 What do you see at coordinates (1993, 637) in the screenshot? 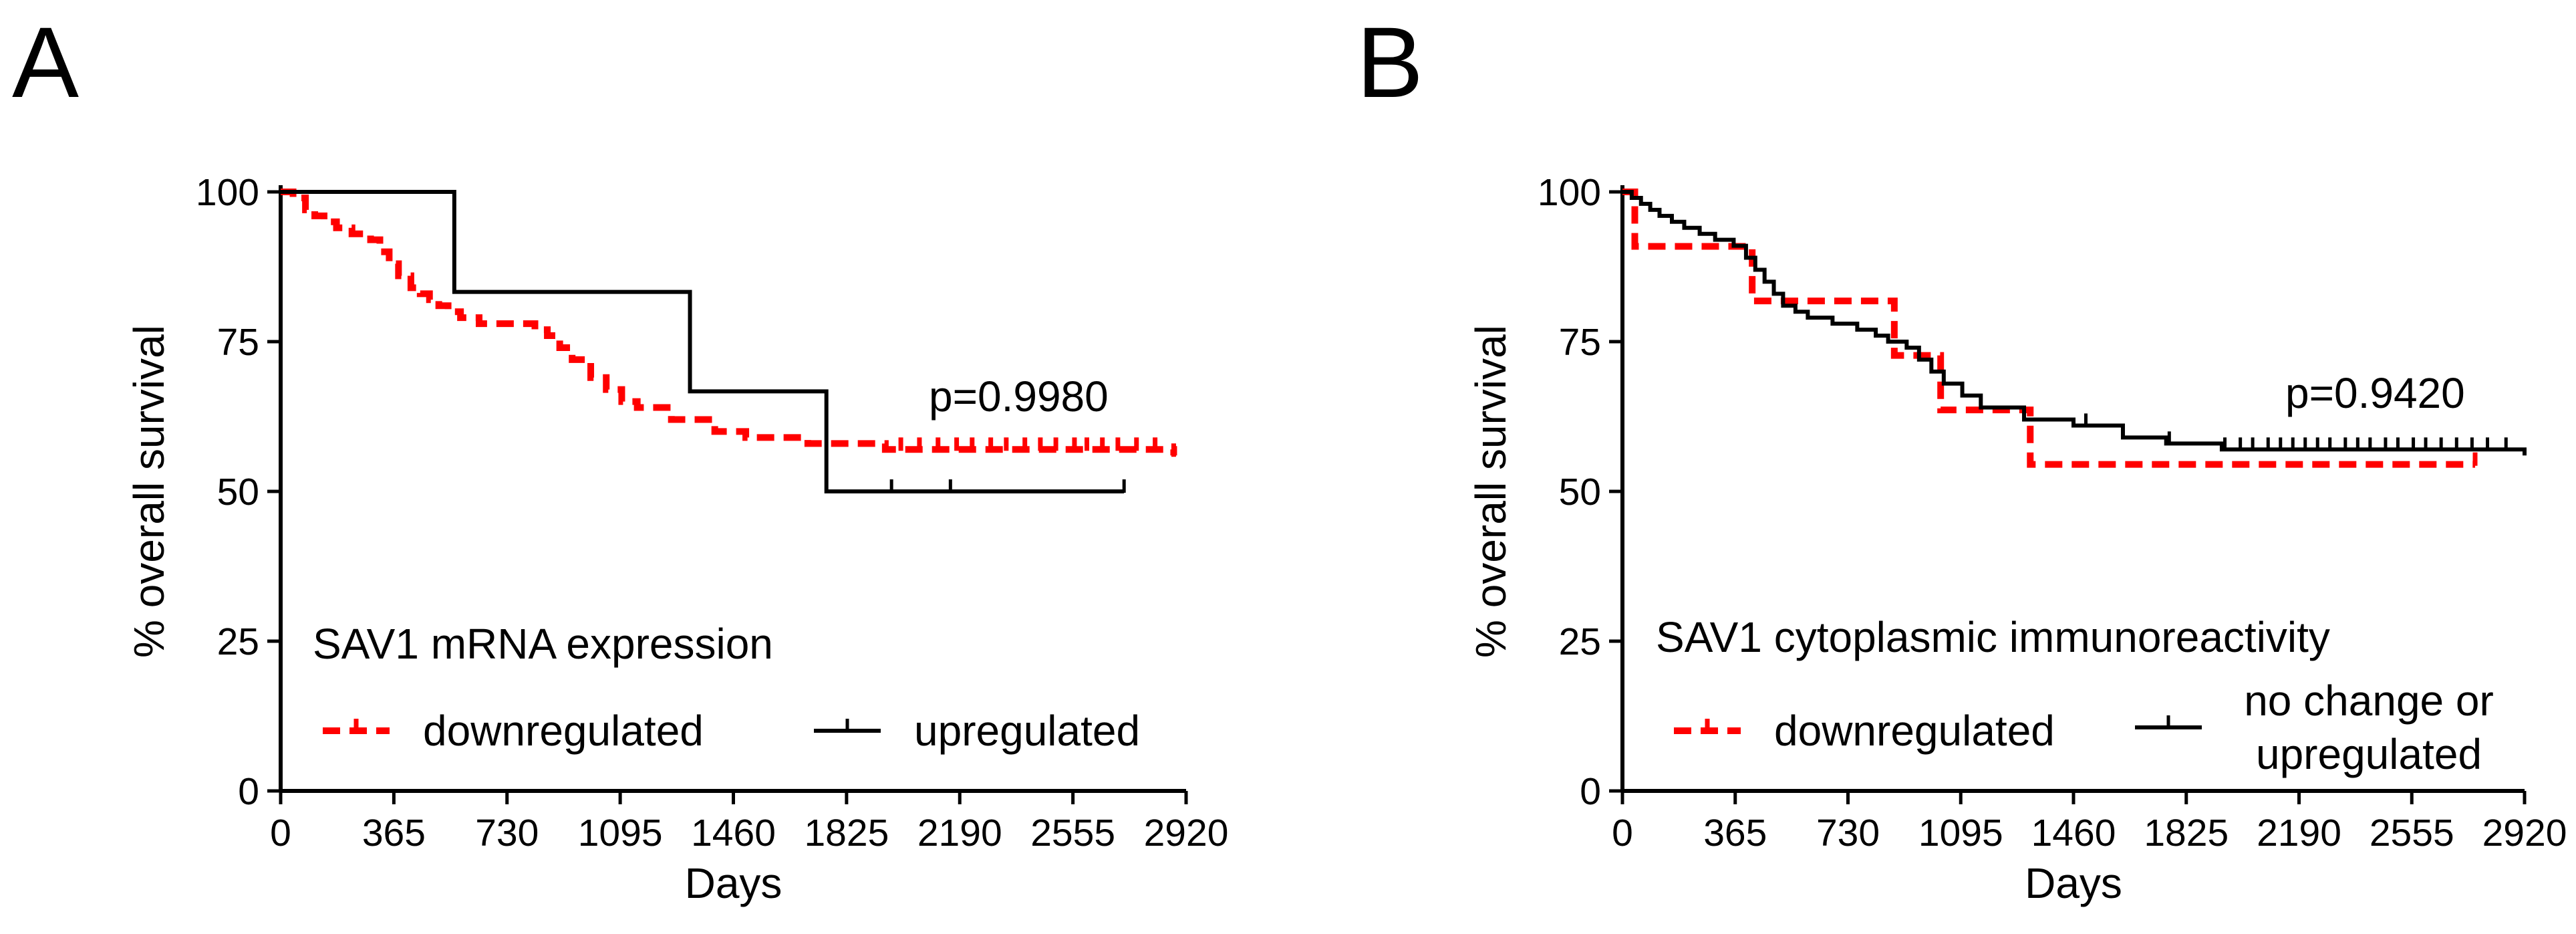
I see `legend-title: SAV1 cytoplasmic immunoreactivity` at bounding box center [1993, 637].